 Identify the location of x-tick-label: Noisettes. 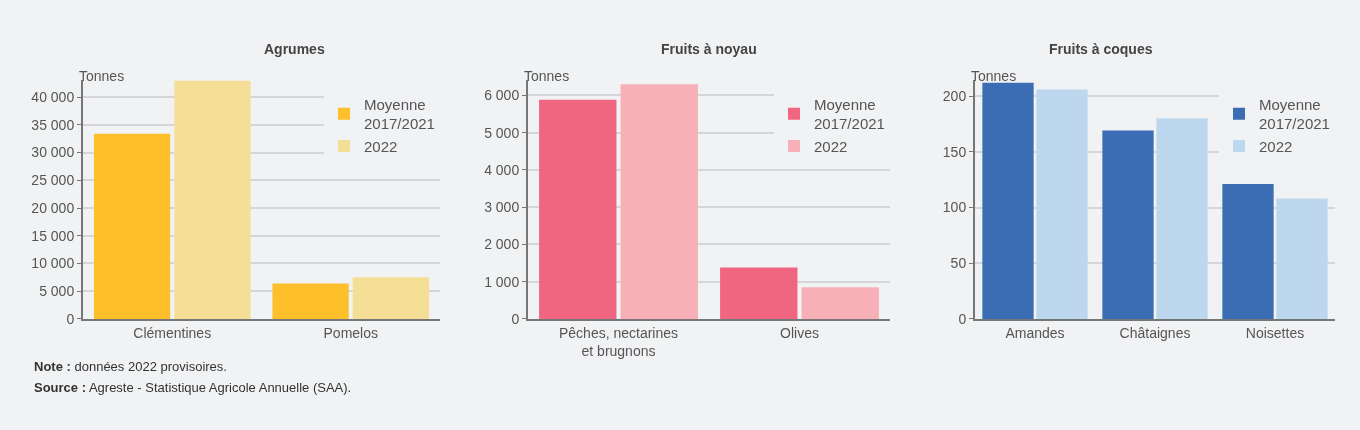
(1275, 332).